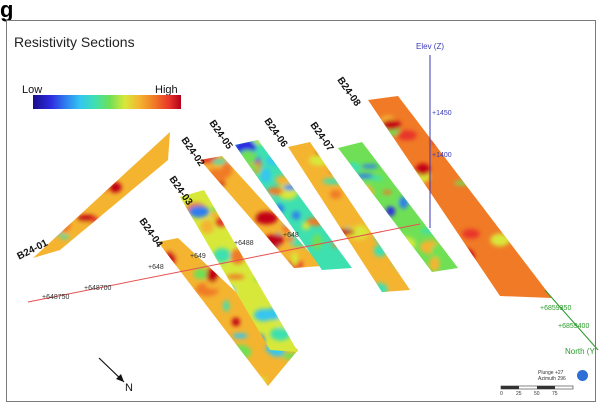  What do you see at coordinates (551, 373) in the screenshot?
I see `plunge-text: Plunge +27` at bounding box center [551, 373].